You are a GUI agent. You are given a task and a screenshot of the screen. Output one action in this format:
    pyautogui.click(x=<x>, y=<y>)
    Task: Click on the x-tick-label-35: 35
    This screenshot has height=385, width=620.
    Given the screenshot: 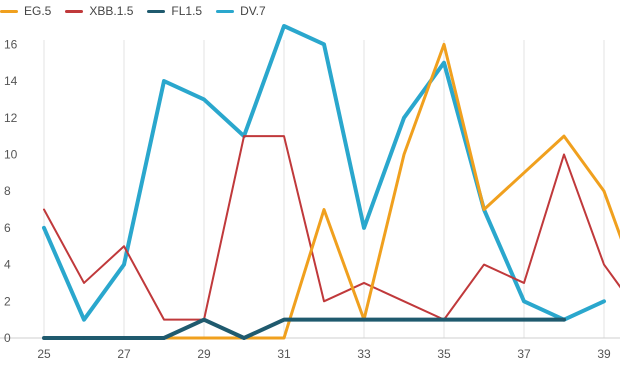 What is the action you would take?
    pyautogui.click(x=444, y=354)
    